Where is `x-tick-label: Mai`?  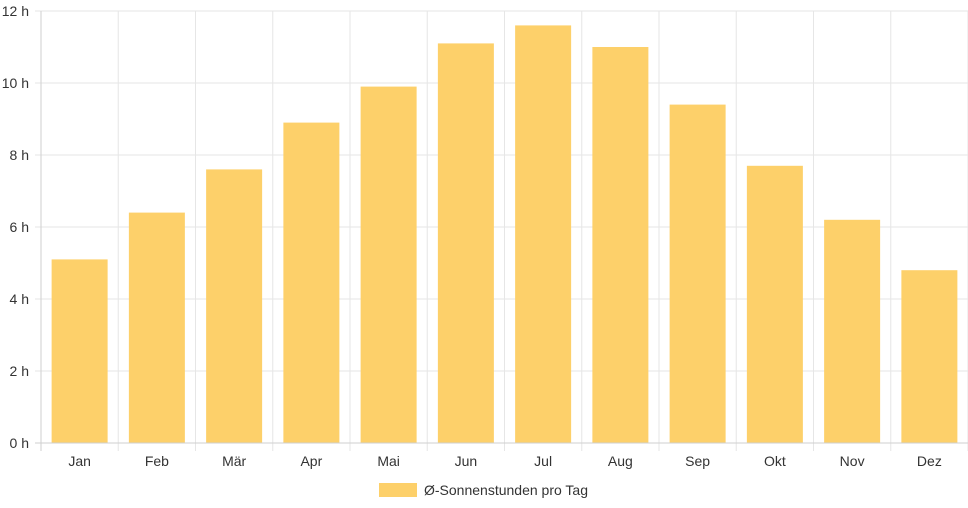 x-tick-label: Mai is located at coordinates (388, 461).